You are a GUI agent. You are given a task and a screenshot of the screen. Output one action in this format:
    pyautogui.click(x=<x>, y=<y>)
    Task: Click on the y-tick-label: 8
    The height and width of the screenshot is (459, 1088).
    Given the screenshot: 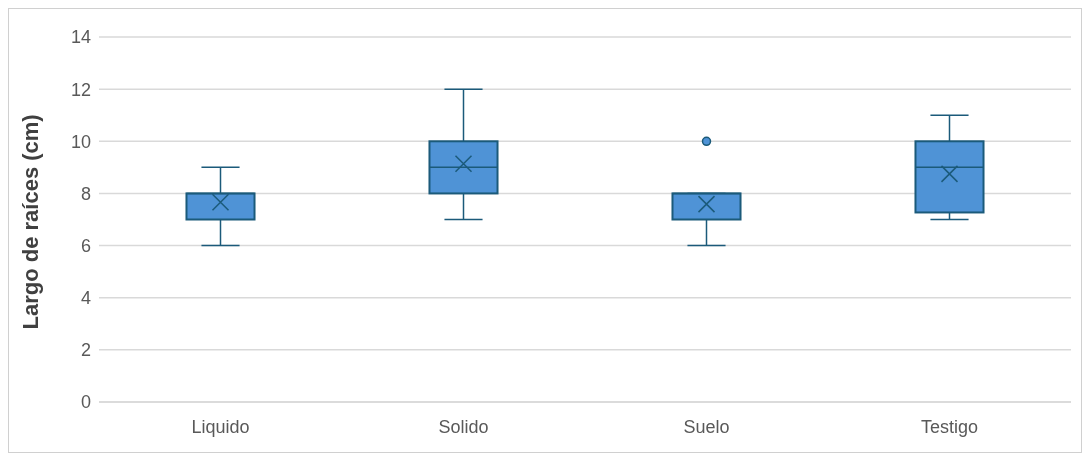 What is the action you would take?
    pyautogui.click(x=85, y=193)
    